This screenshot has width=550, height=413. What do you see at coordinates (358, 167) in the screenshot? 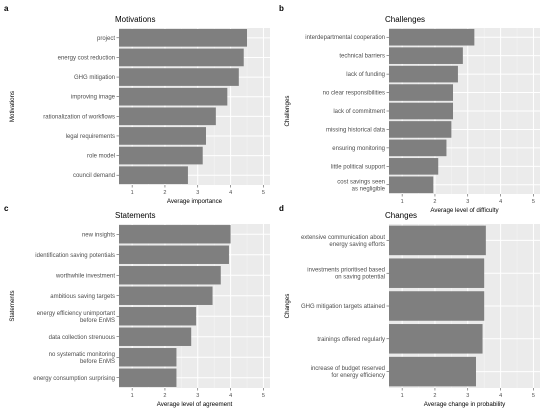
I see `category-label: little political support` at bounding box center [358, 167].